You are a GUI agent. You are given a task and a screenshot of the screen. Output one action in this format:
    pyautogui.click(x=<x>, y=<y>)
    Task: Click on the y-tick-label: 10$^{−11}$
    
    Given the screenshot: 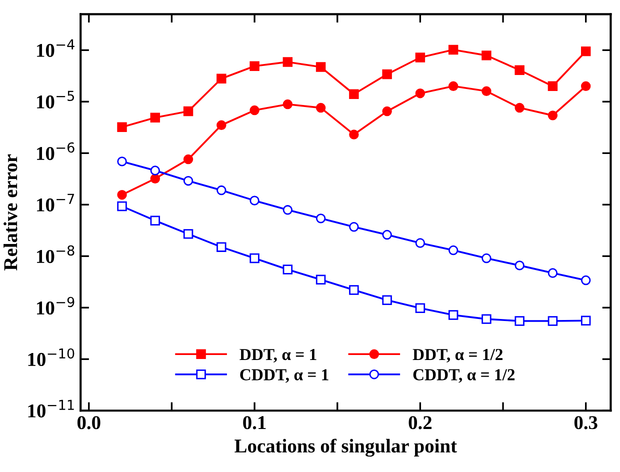 What is the action you would take?
    pyautogui.click(x=51, y=409)
    